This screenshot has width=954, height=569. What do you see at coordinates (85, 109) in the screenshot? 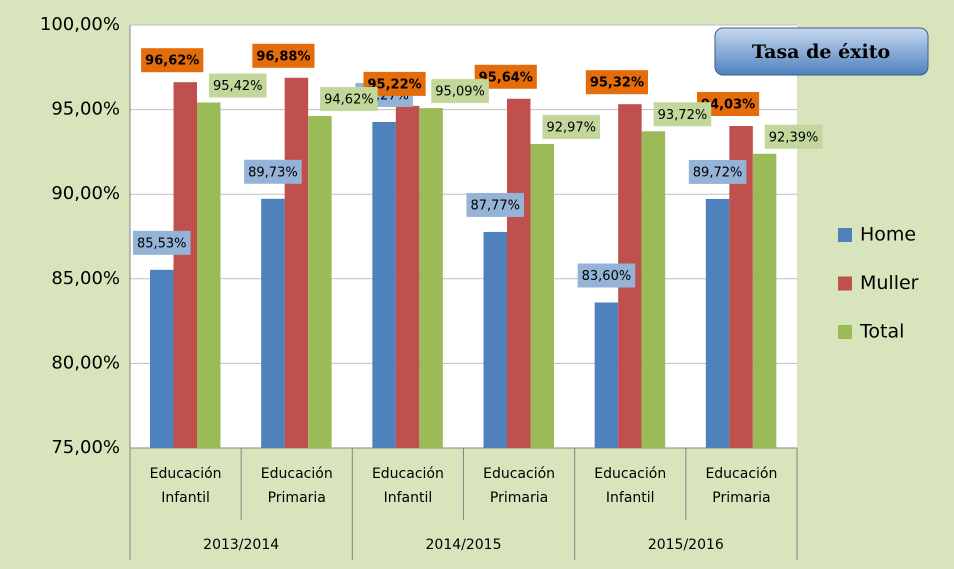
I see `y-tick-label: 95,00%` at bounding box center [85, 109].